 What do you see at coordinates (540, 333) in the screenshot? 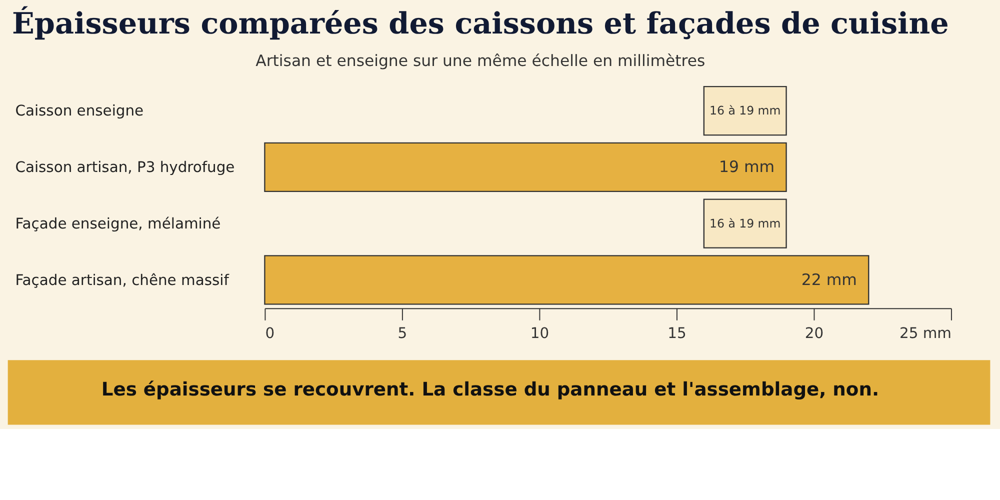
I see `x-tick-label: 10` at bounding box center [540, 333].